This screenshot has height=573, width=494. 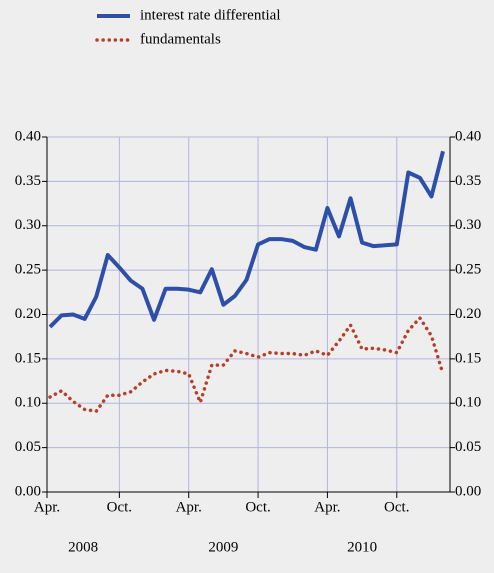 I want to click on y2-tick-label: 0.30, so click(x=468, y=225).